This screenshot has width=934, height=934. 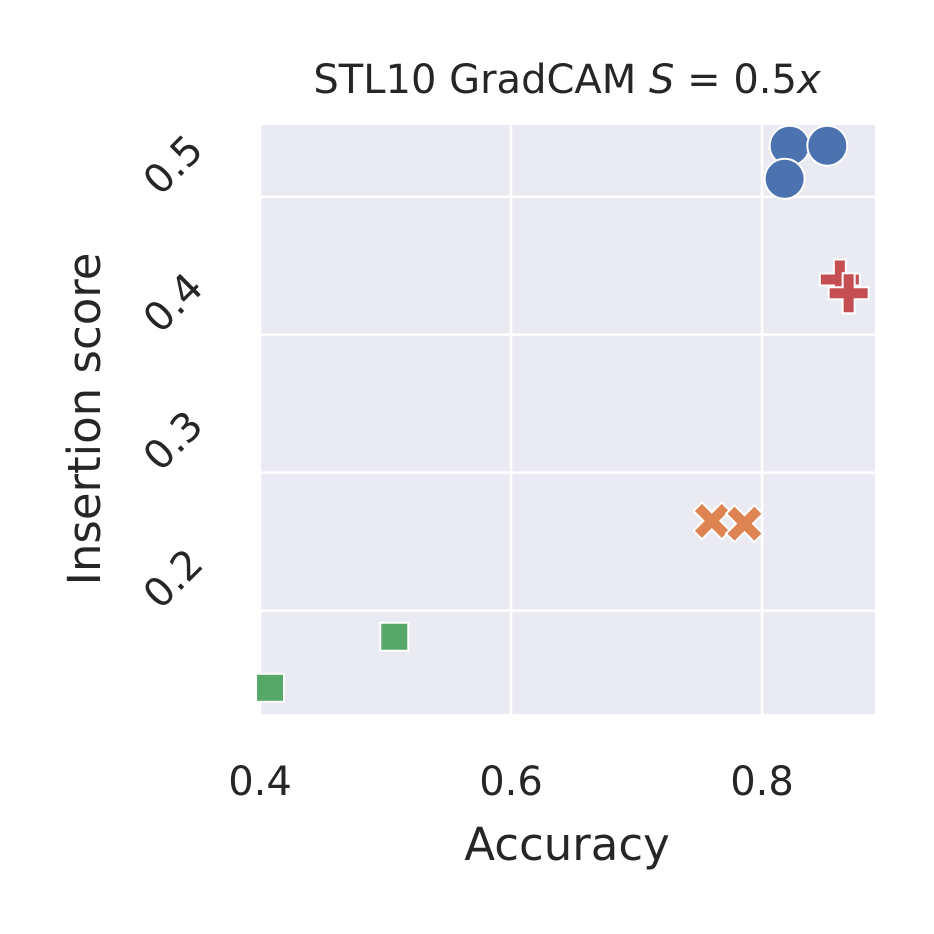 I want to click on chart-title-math-var: x, so click(x=808, y=80).